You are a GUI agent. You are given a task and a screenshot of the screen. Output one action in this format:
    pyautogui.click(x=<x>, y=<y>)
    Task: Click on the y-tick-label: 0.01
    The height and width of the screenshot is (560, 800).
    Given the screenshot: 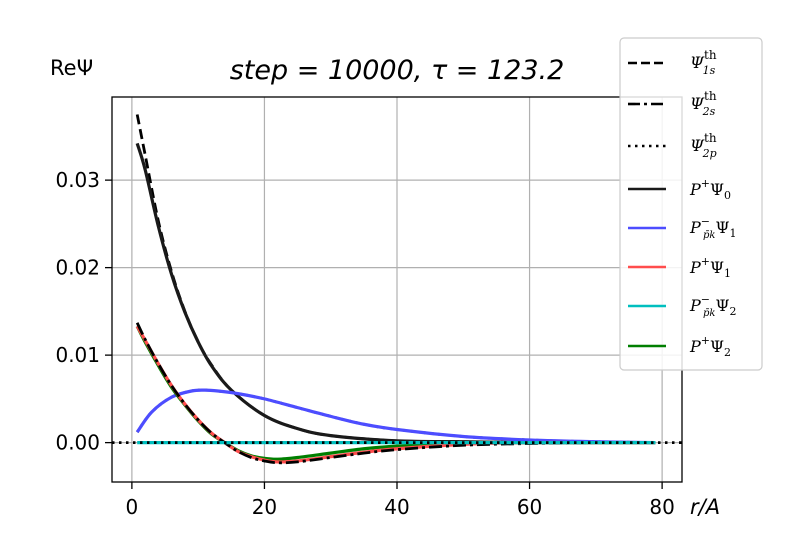 What is the action you would take?
    pyautogui.click(x=77, y=355)
    